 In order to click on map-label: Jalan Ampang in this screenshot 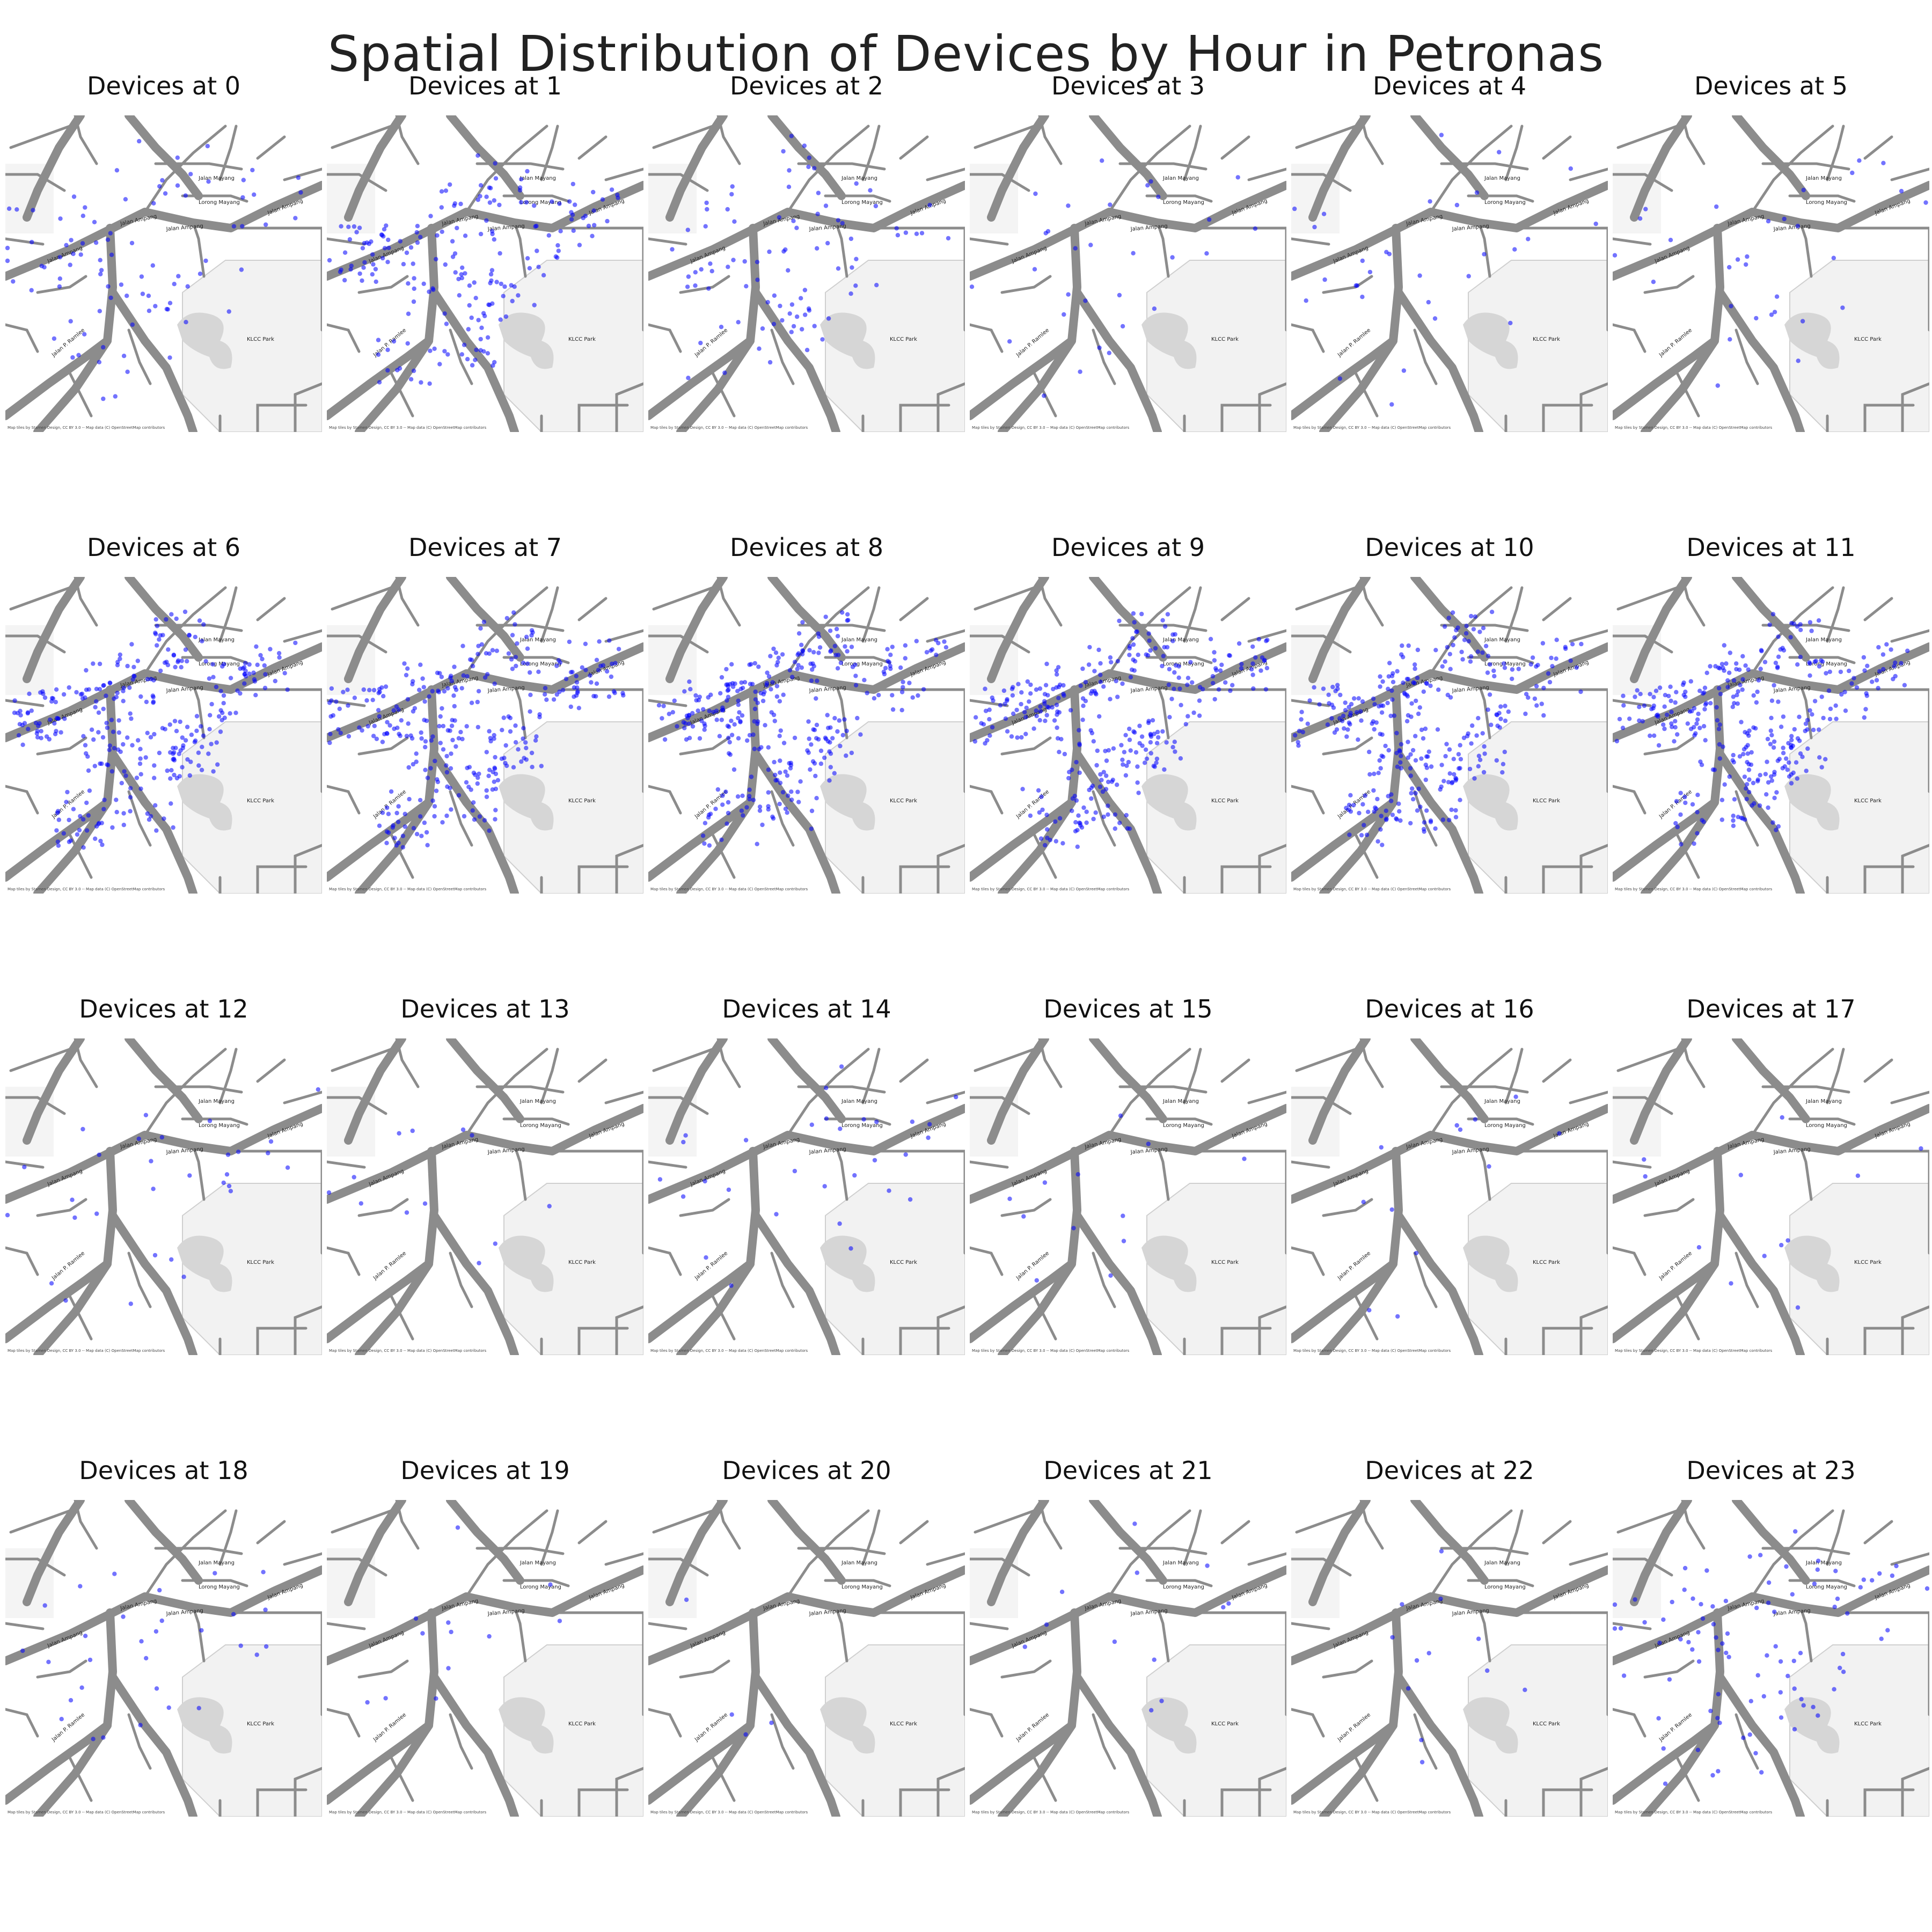, I will do `click(1149, 227)`.